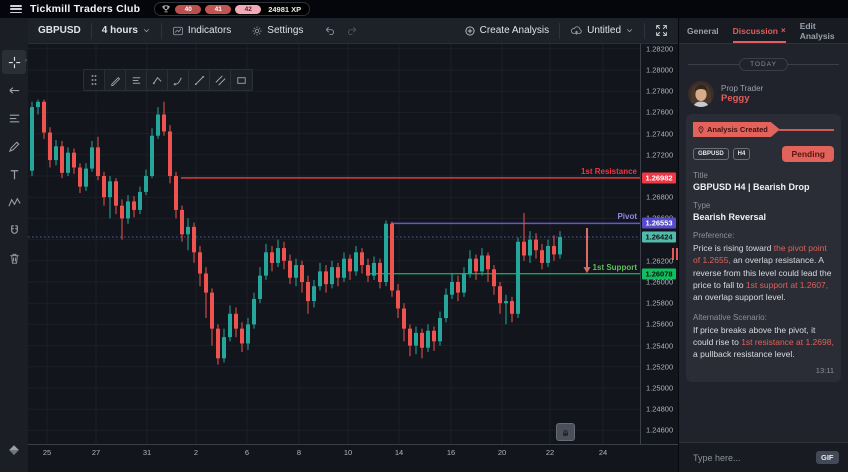 The width and height of the screenshot is (848, 472). Describe the element at coordinates (126, 30) in the screenshot. I see `timeframe-dropdown: 4 hours` at that location.